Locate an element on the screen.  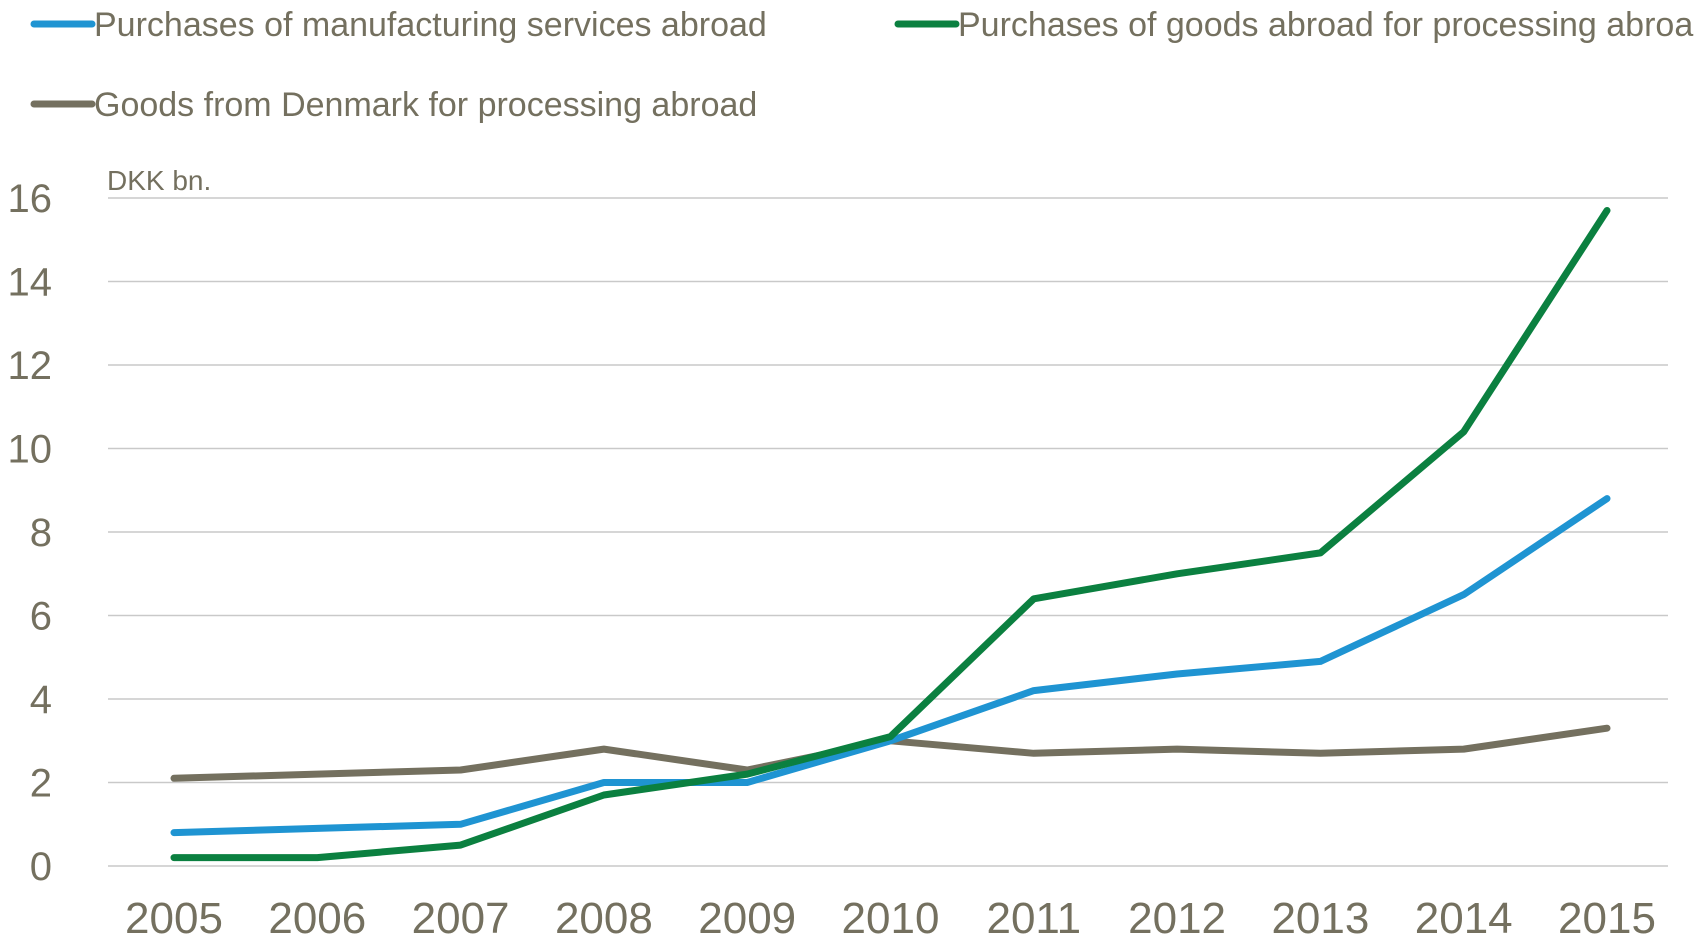
x-tick-label: 2006 is located at coordinates (317, 918).